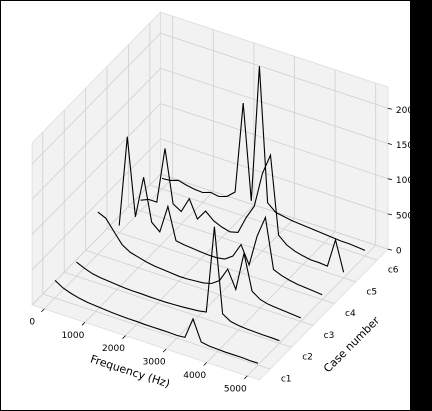 Image resolution: width=432 pixels, height=411 pixels. What do you see at coordinates (235, 389) in the screenshot?
I see `x-tick-label: 5000` at bounding box center [235, 389].